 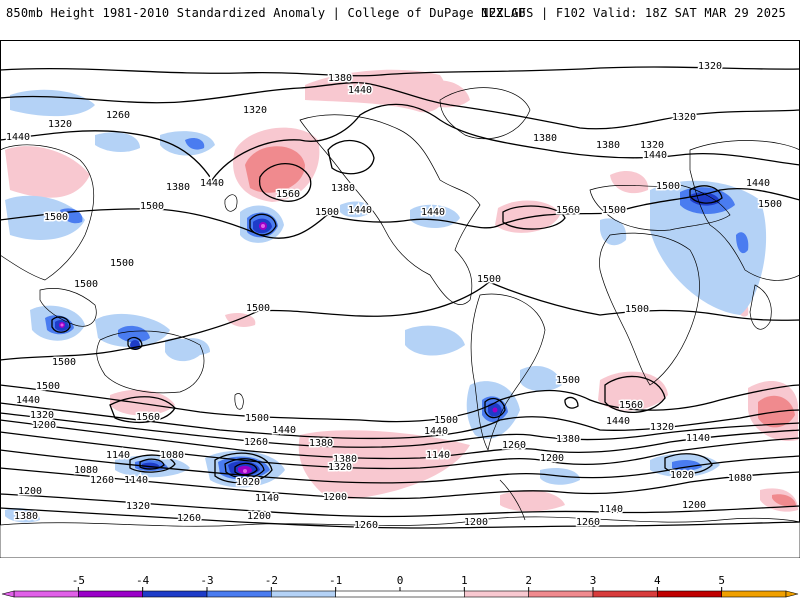 I want to click on contour-1260-south, so click(x=400, y=450).